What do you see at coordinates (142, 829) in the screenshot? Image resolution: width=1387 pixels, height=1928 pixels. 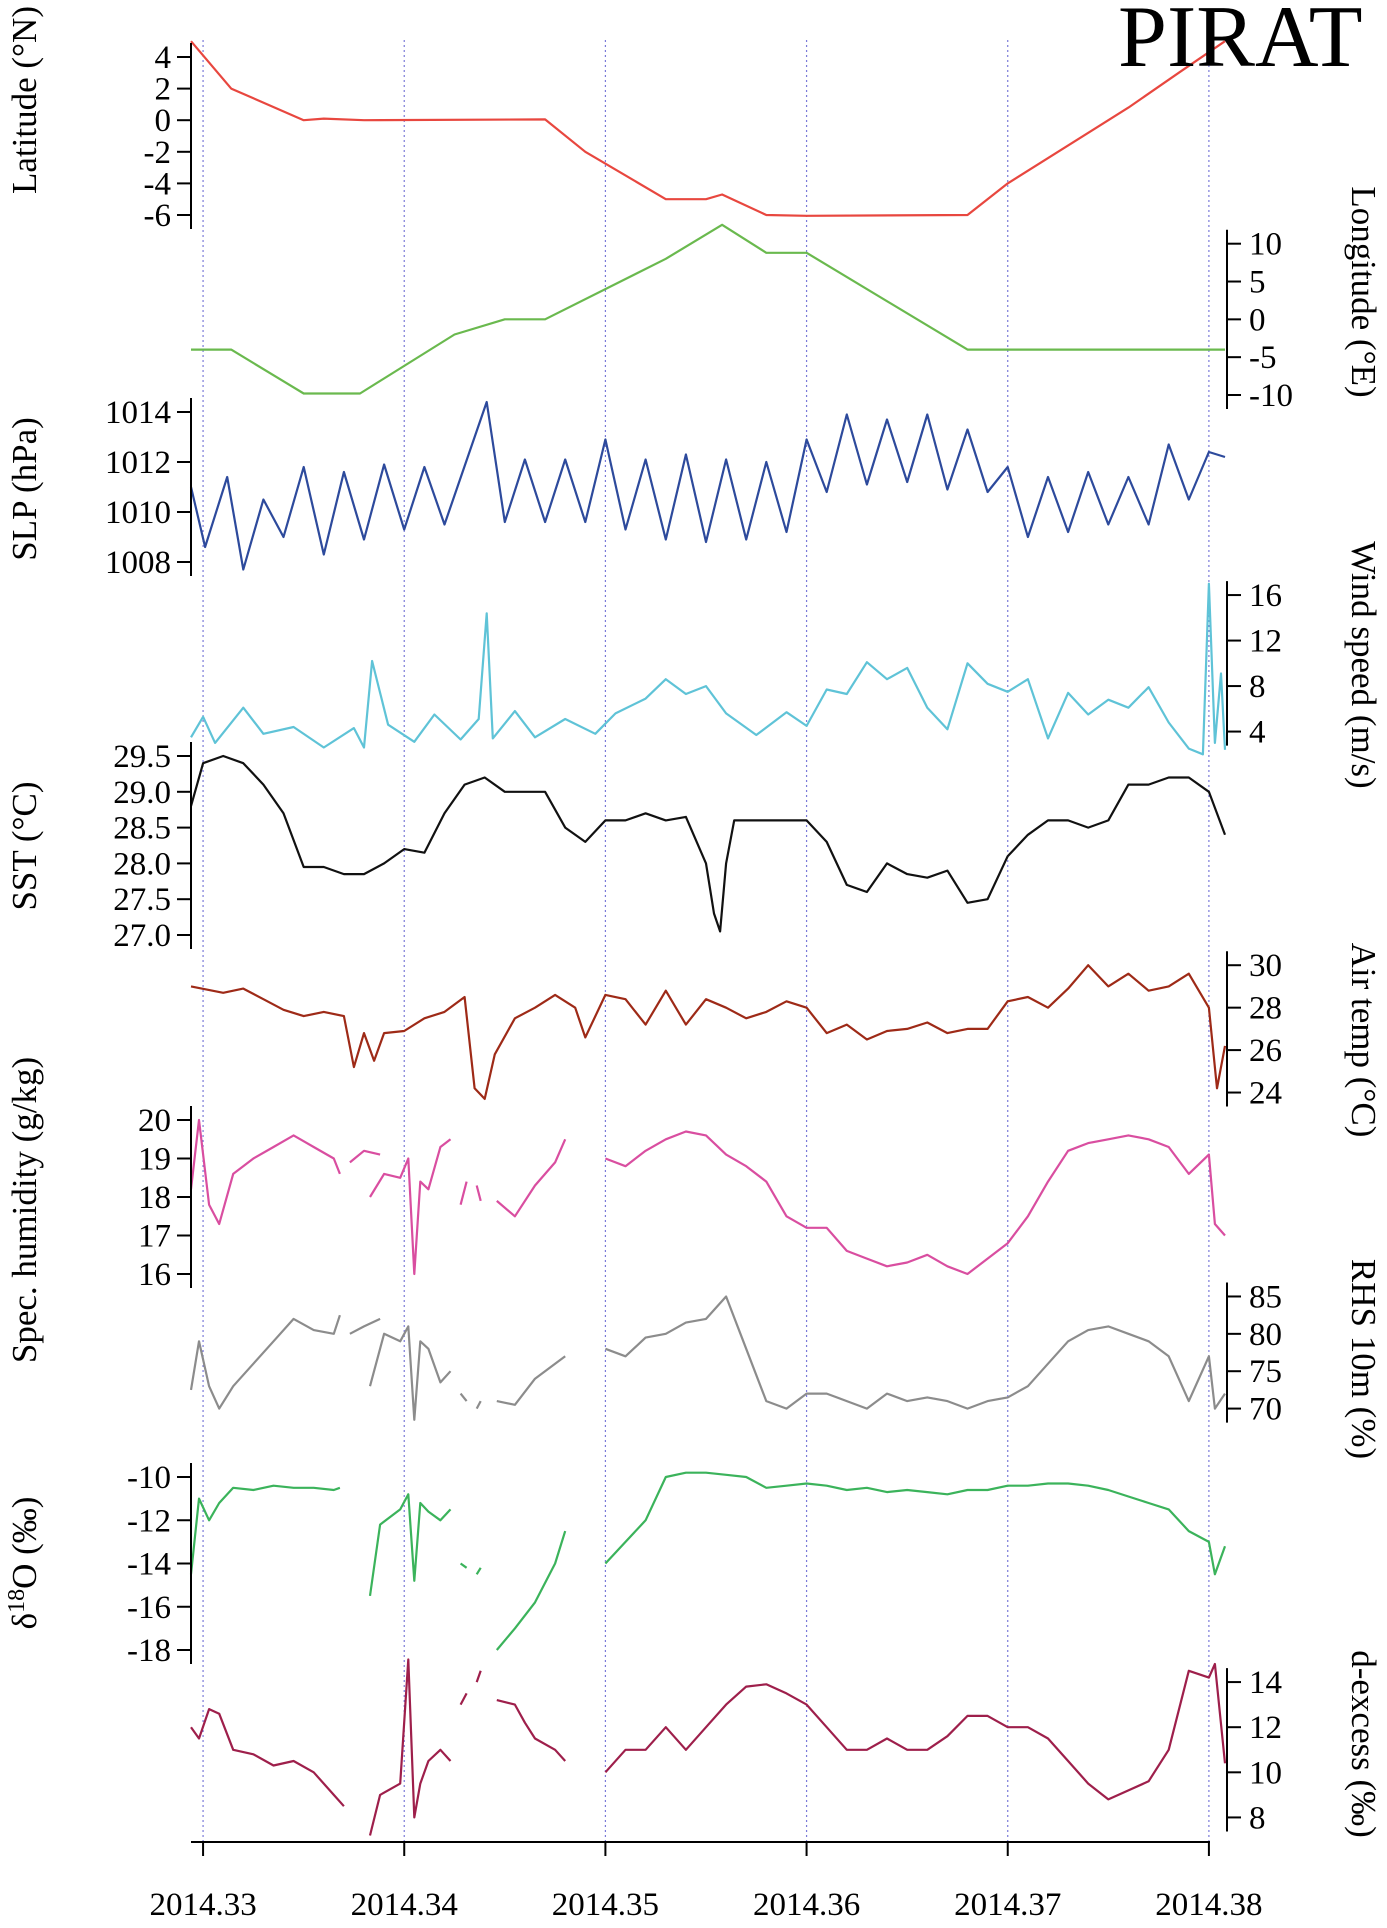 I see `sst-y-tick-label: 28.5` at bounding box center [142, 829].